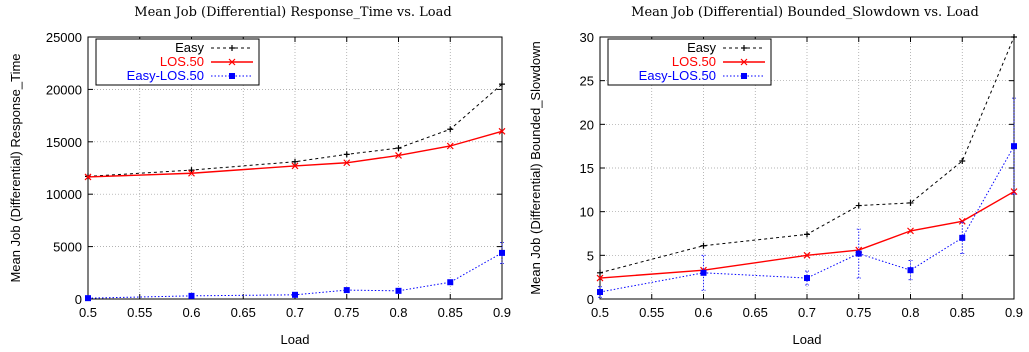 The height and width of the screenshot is (352, 1029). What do you see at coordinates (587, 168) in the screenshot?
I see `y-tick-label: 15` at bounding box center [587, 168].